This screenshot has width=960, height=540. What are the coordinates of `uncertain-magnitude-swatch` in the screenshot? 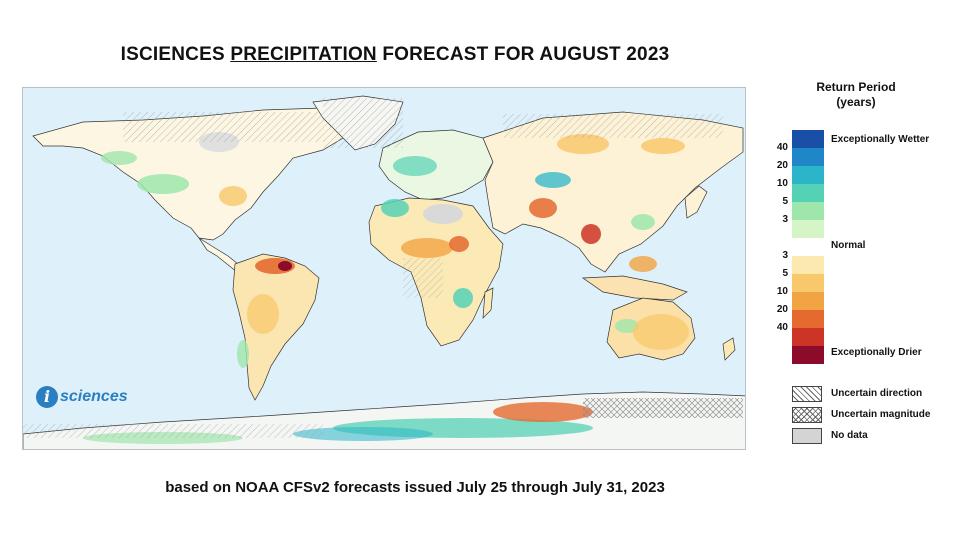 It's located at (807, 415).